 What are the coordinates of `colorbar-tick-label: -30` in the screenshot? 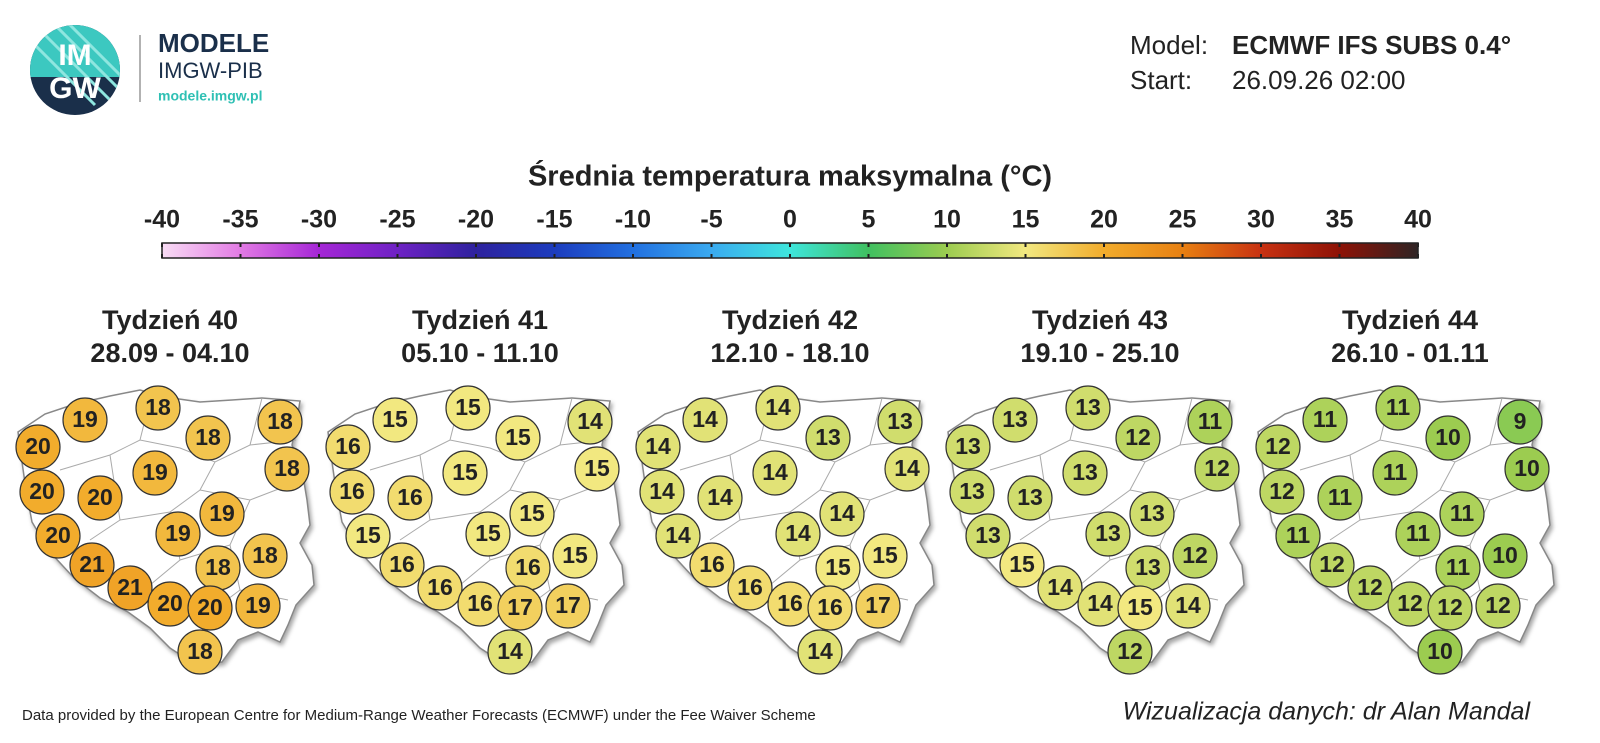 It's located at (319, 220).